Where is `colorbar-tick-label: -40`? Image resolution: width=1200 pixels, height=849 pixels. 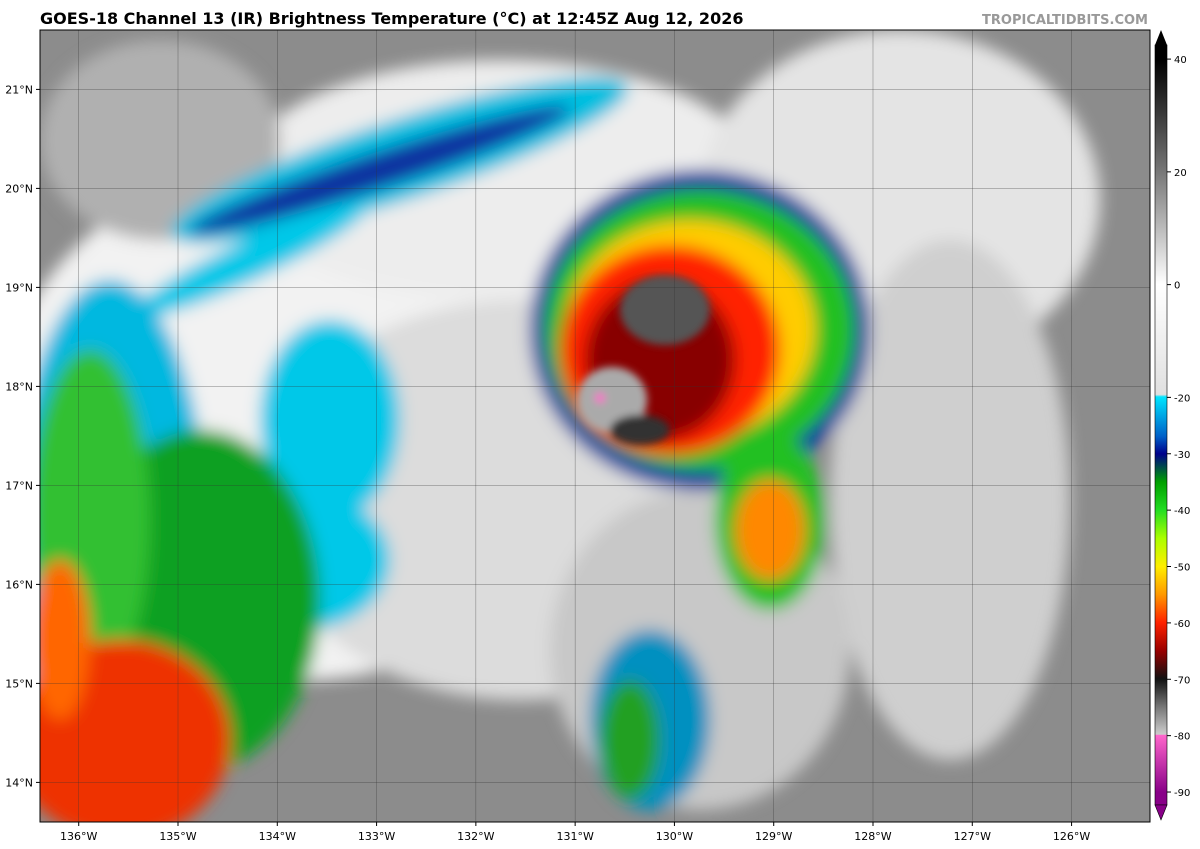 colorbar-tick-label: -40 is located at coordinates (1182, 511).